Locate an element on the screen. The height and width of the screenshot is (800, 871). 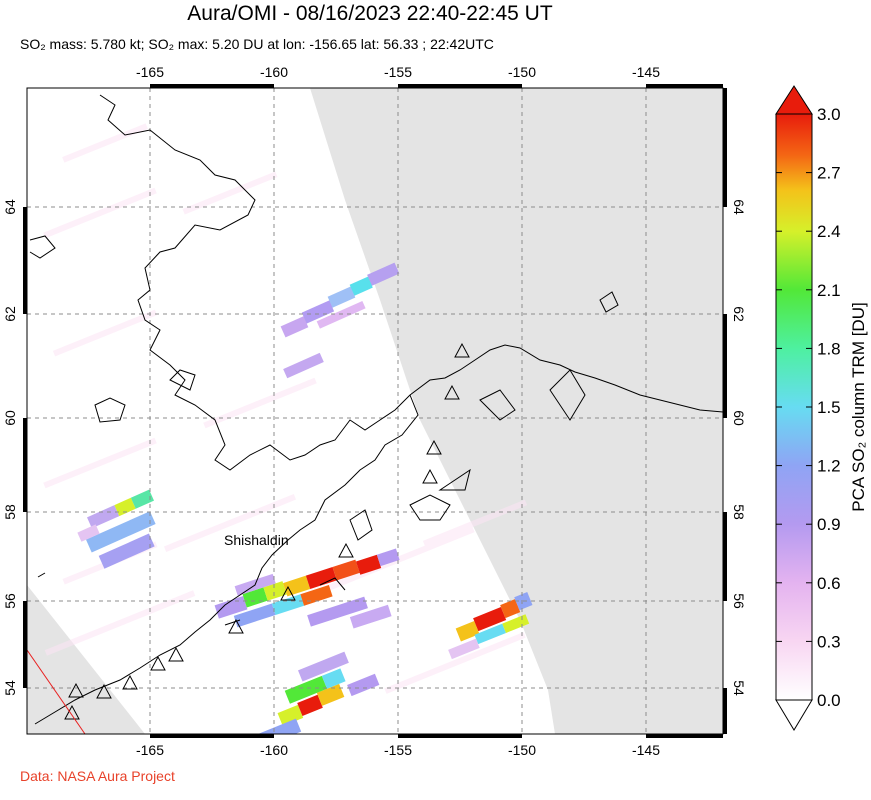
no-data-region-sw is located at coordinates (86, 659).